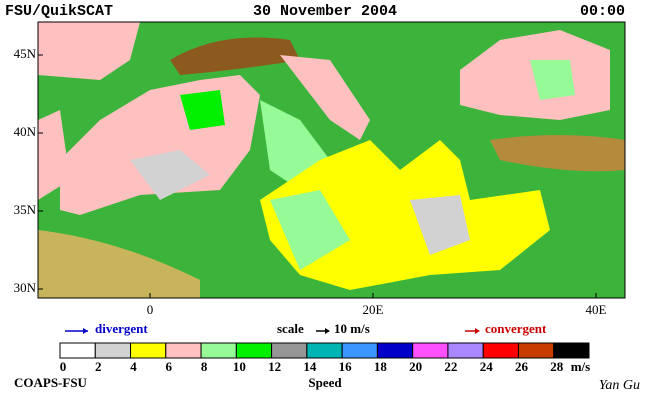 Image resolution: width=650 pixels, height=400 pixels. I want to click on lon-label: 20E, so click(373, 309).